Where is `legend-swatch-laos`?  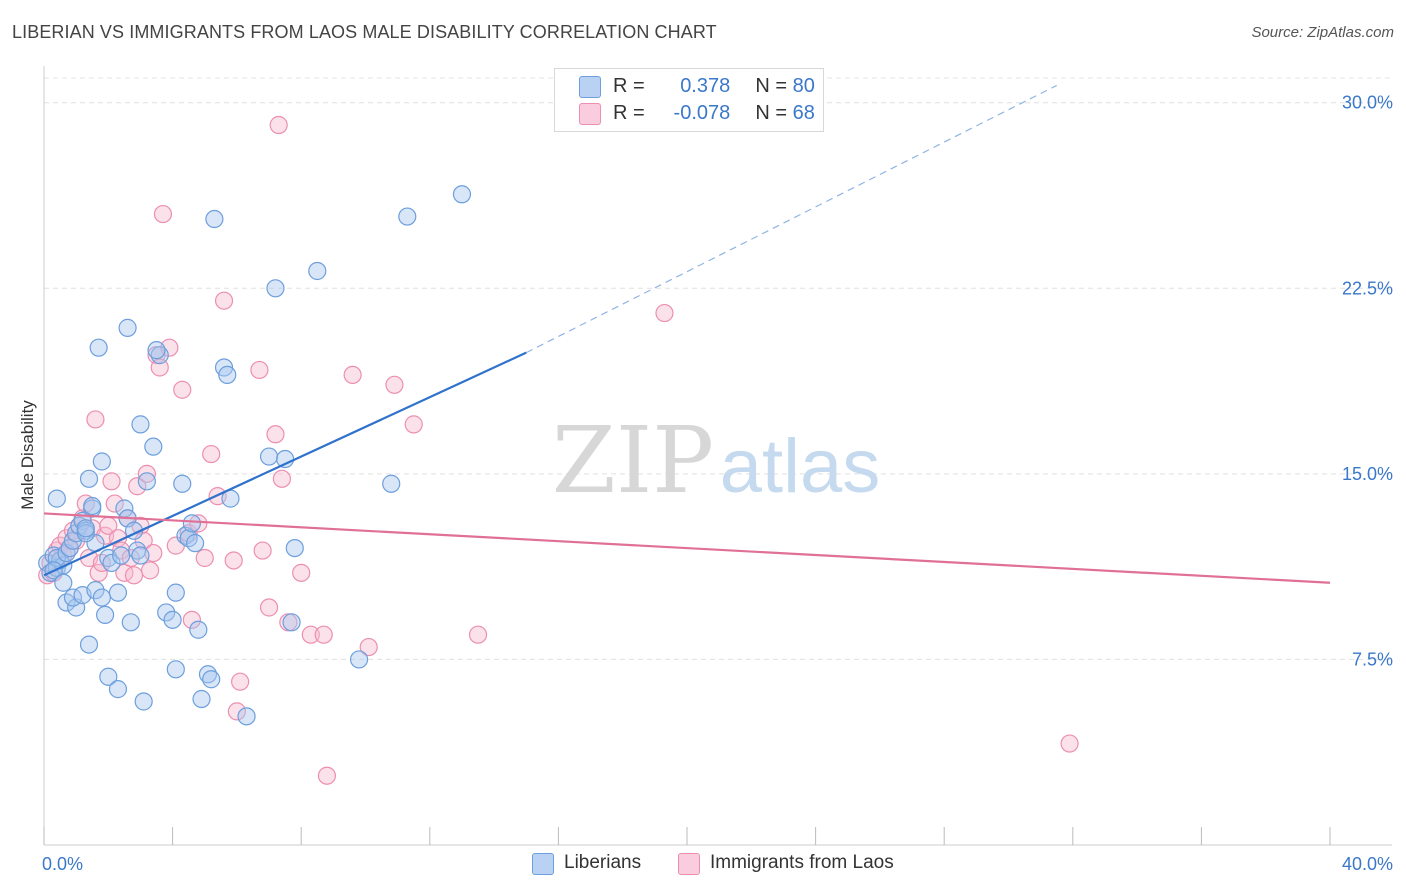
legend-swatch-laos is located at coordinates (590, 114).